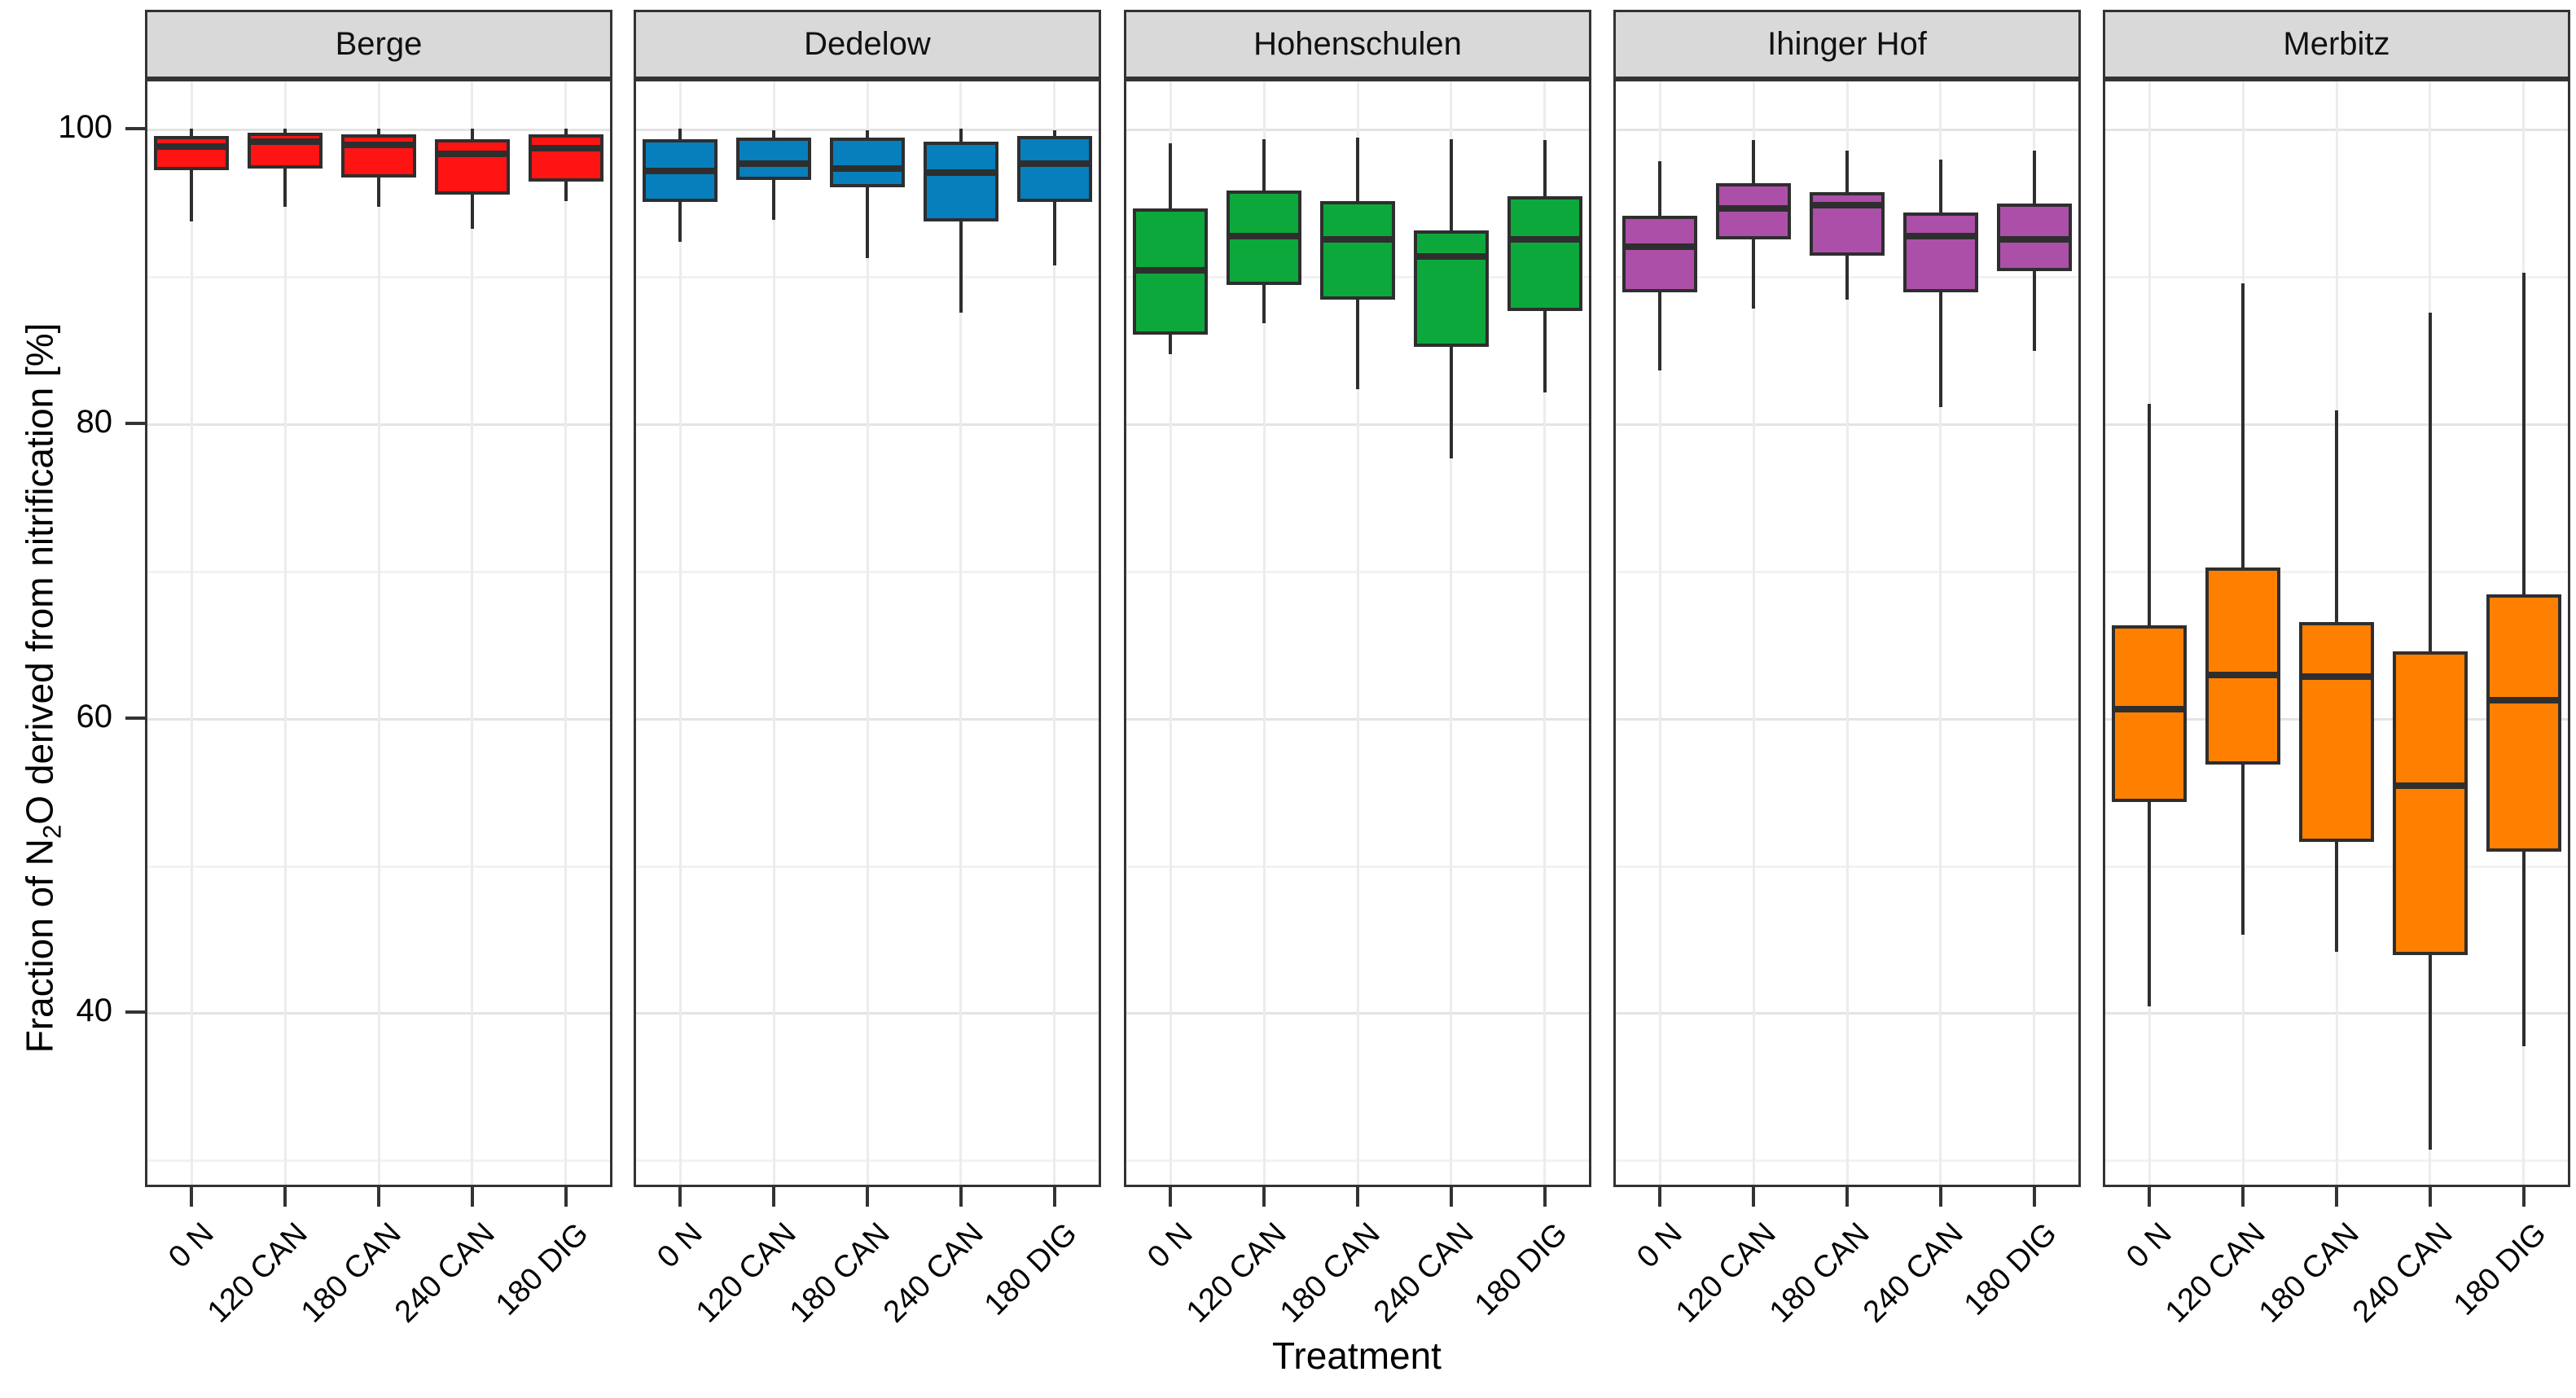  What do you see at coordinates (192, 1245) in the screenshot?
I see `x-axis-tick-label: 0 N` at bounding box center [192, 1245].